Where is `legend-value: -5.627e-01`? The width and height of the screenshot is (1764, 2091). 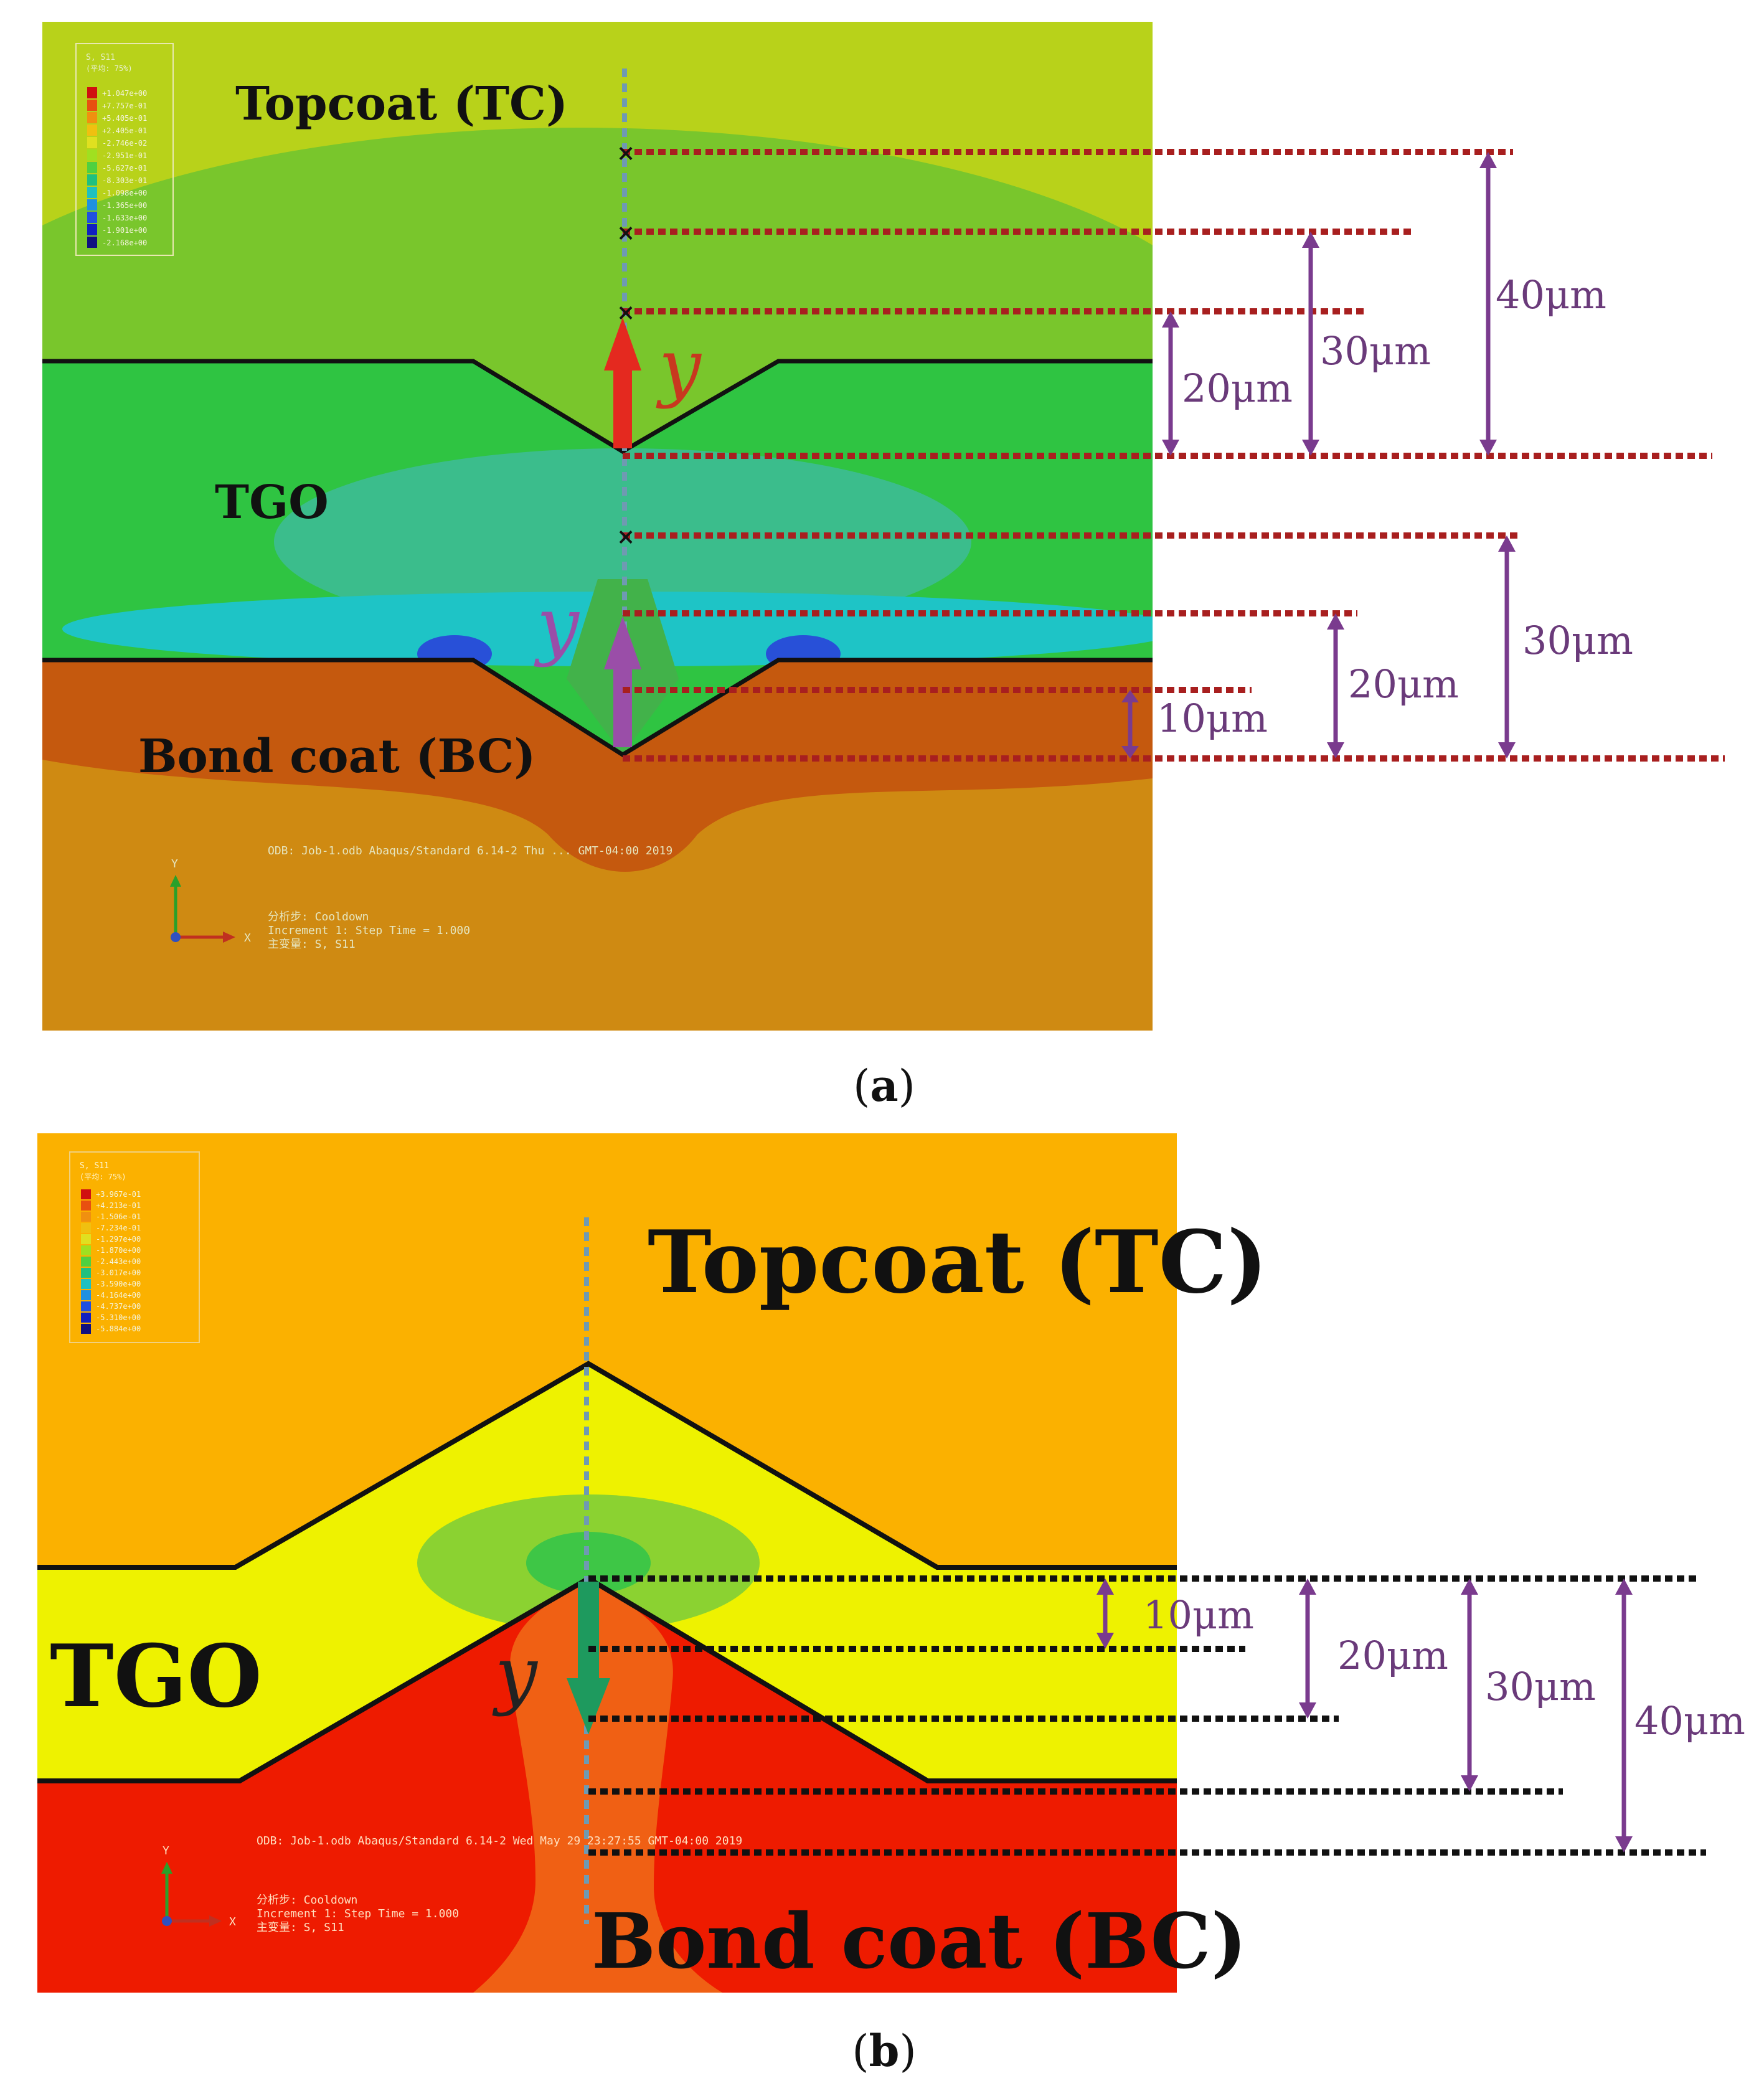 legend-value: -5.627e-01 is located at coordinates (125, 168).